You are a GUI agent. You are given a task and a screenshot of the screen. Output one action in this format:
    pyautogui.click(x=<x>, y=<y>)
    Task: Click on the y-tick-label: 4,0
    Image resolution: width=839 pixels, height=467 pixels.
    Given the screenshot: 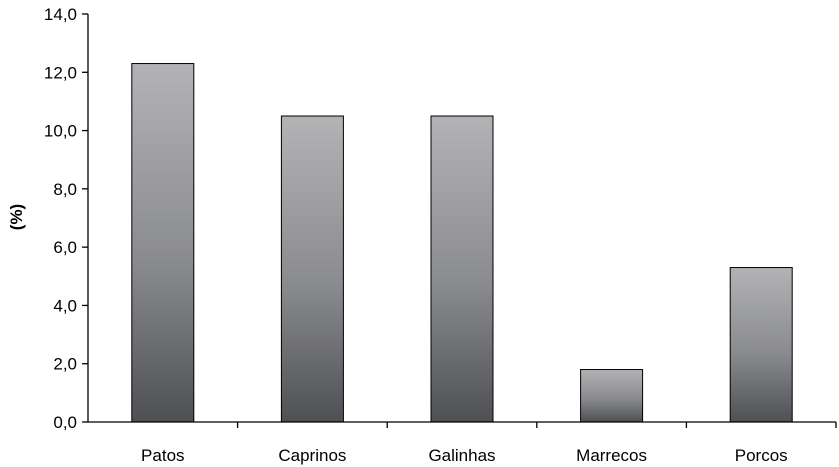 What is the action you would take?
    pyautogui.click(x=65, y=305)
    